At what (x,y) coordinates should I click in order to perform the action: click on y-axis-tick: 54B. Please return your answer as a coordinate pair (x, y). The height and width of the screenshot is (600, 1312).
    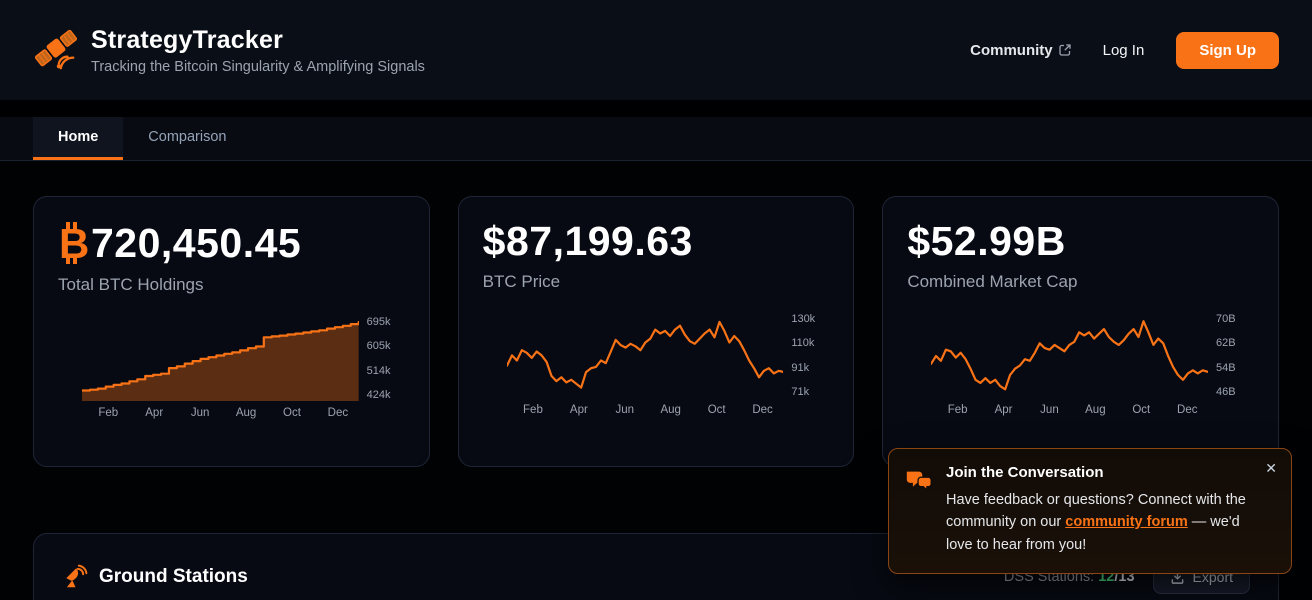
    Looking at the image, I should click on (1225, 367).